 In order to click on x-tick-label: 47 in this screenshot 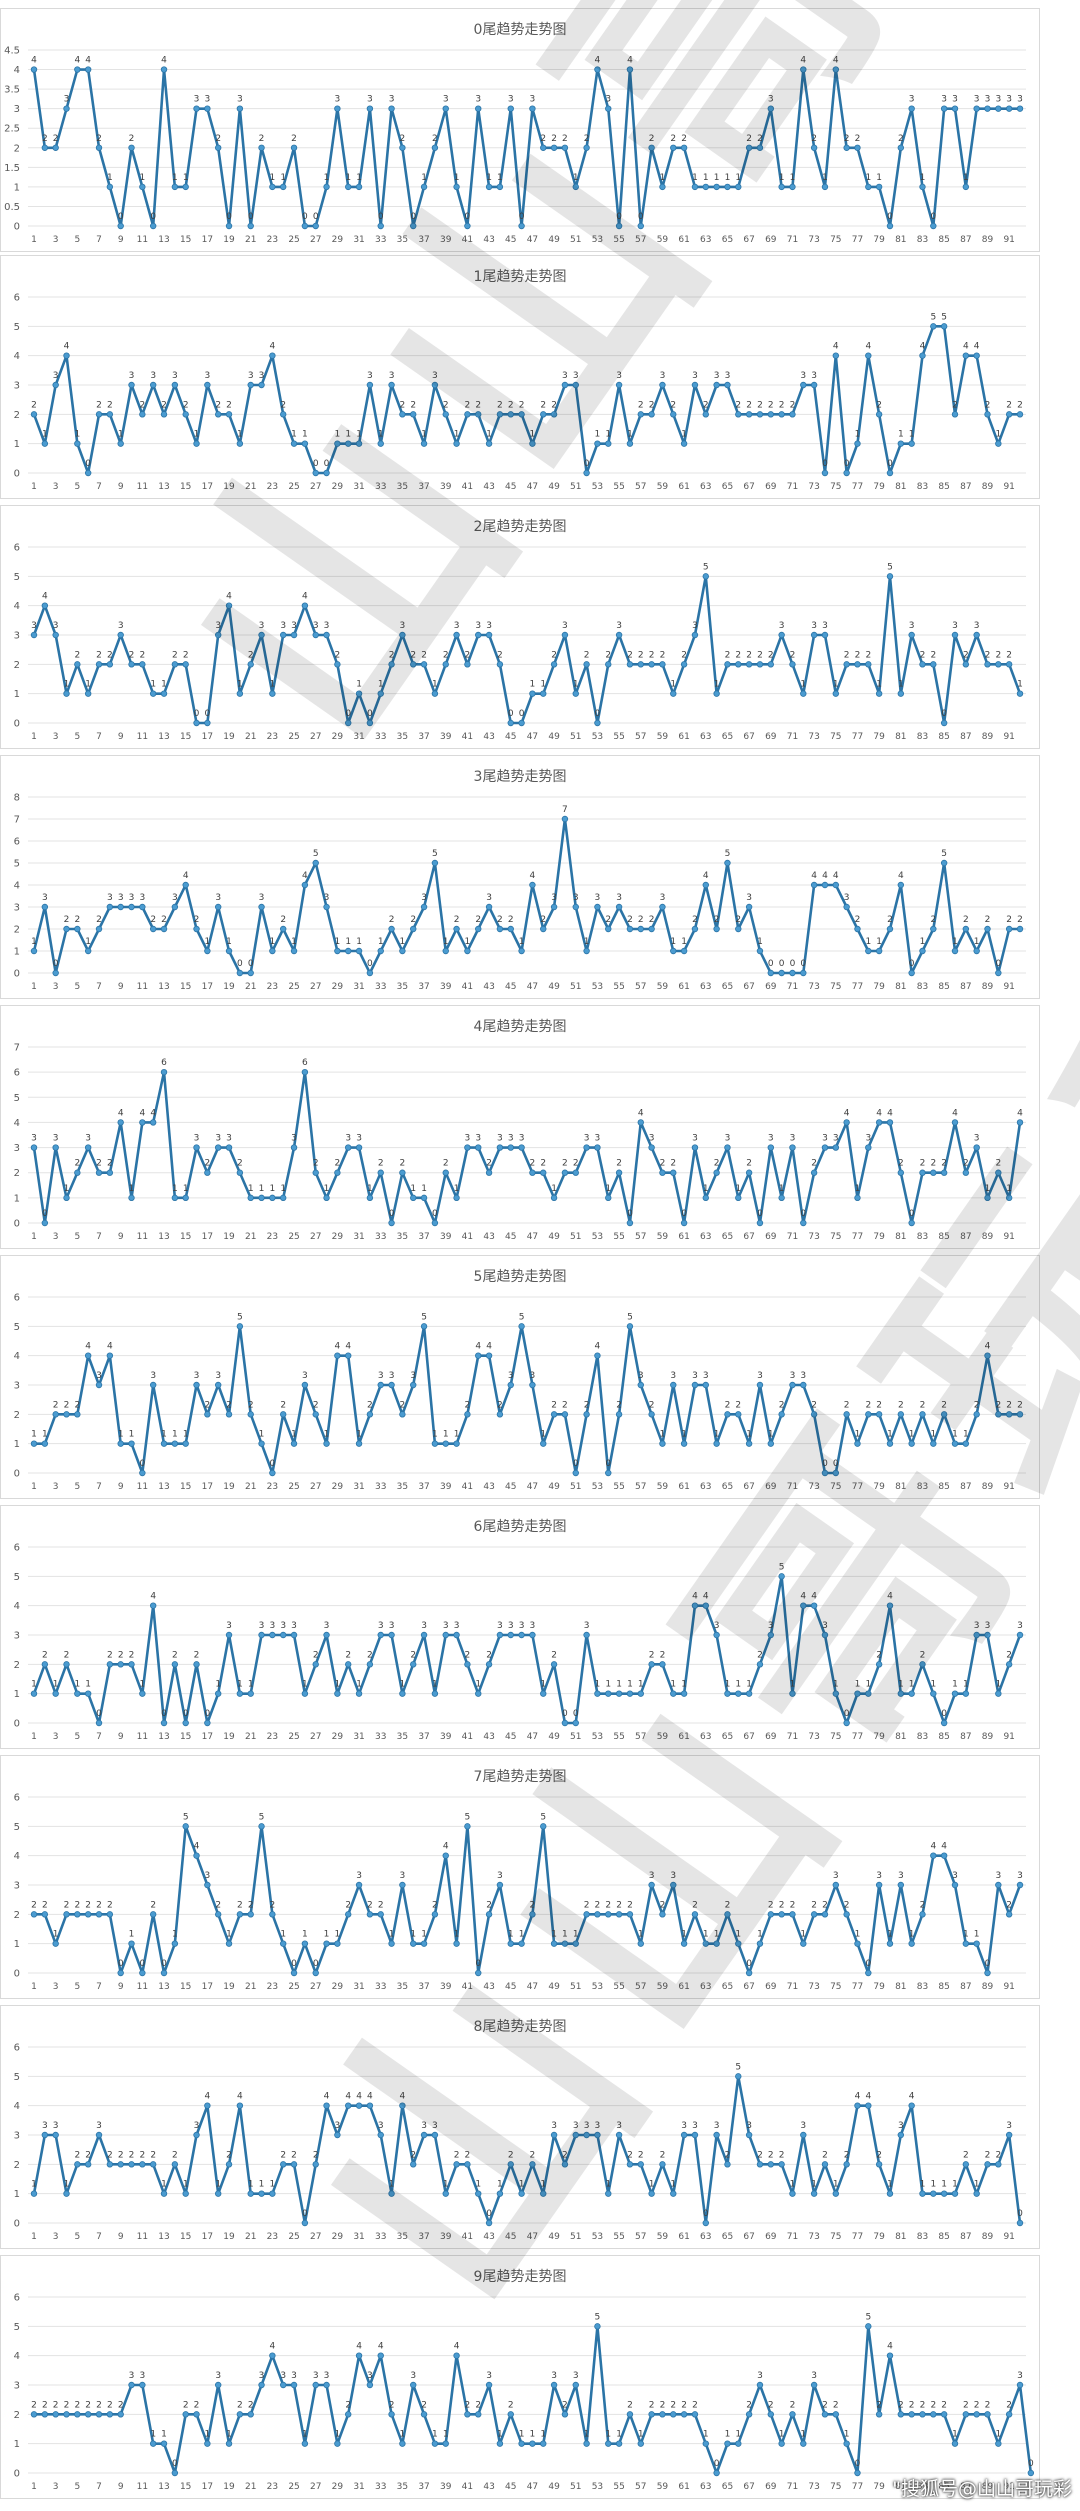, I will do `click(532, 1987)`.